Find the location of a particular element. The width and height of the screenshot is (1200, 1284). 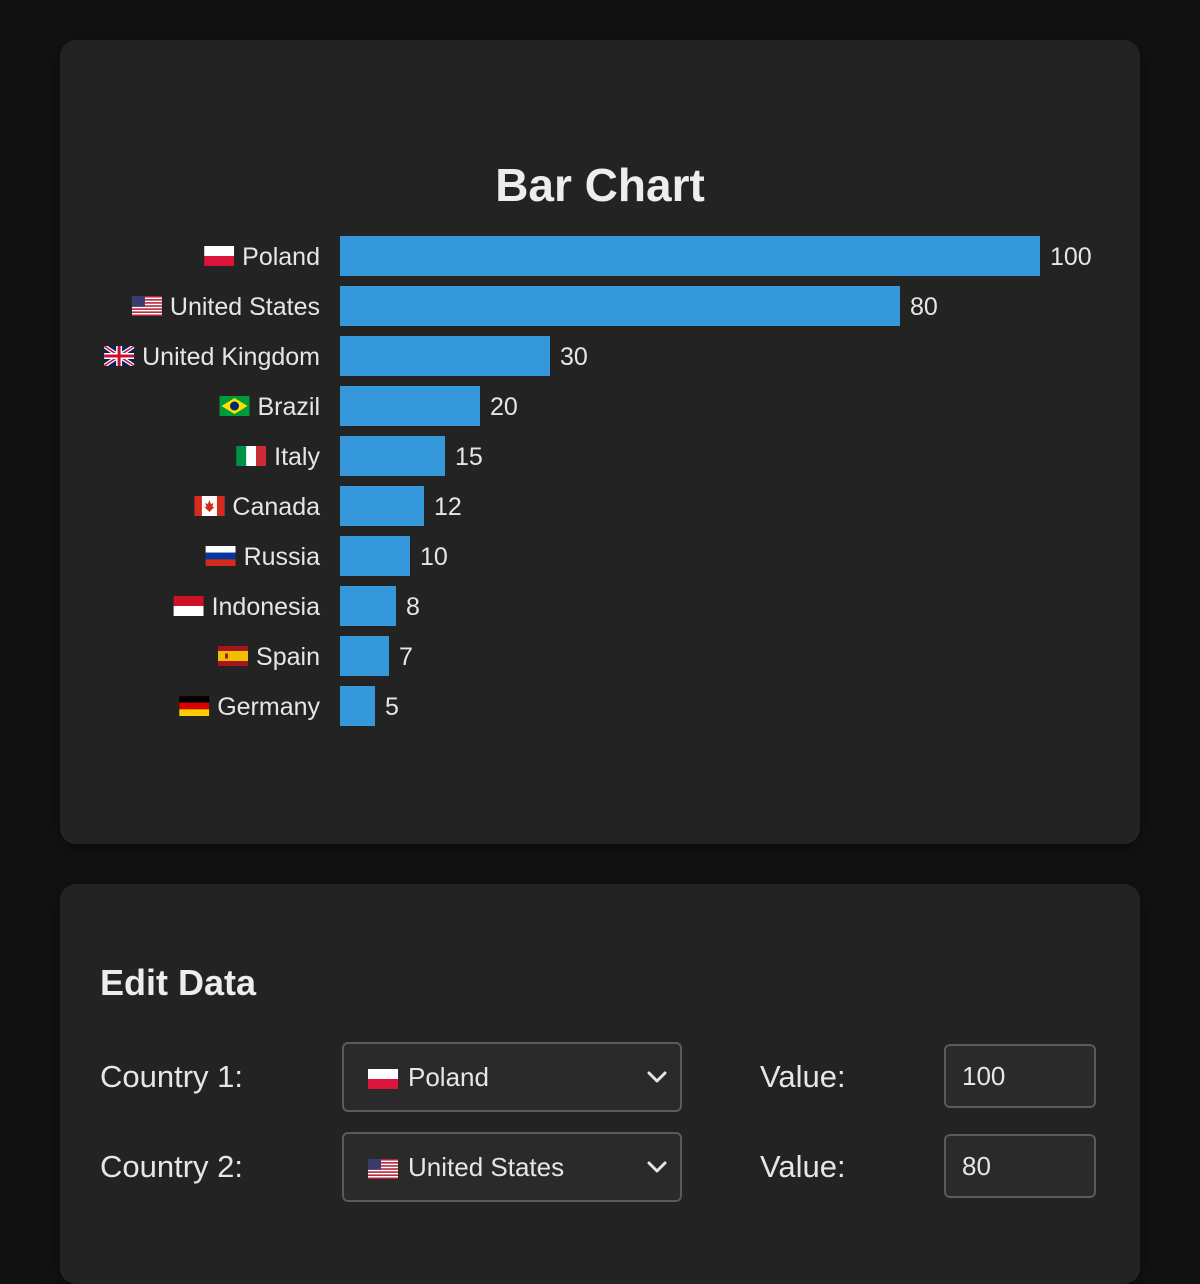

value-label-italy: 15 is located at coordinates (469, 457).